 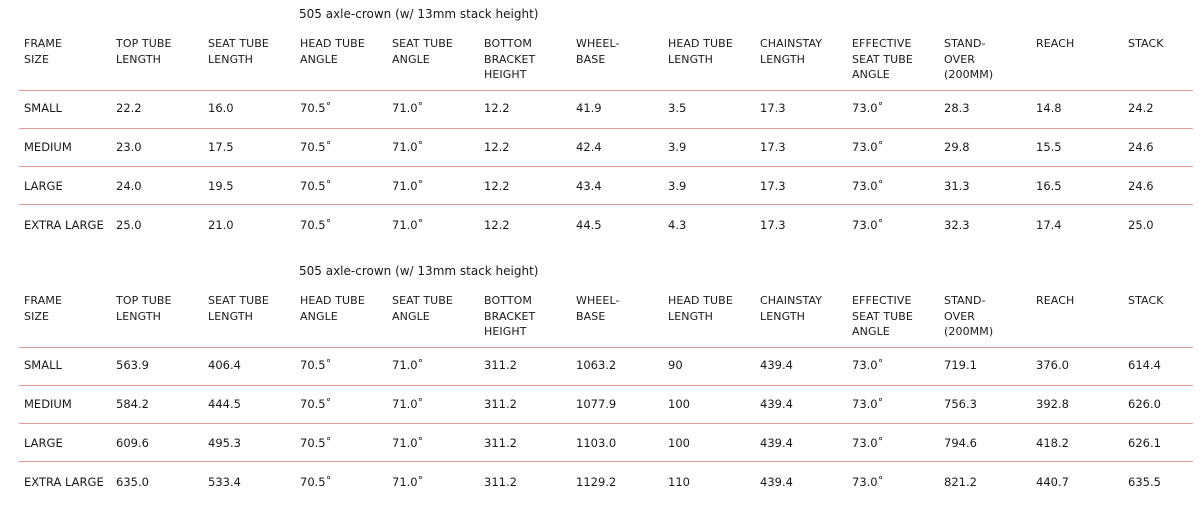 I want to click on table-cell: 21.0, so click(x=221, y=225).